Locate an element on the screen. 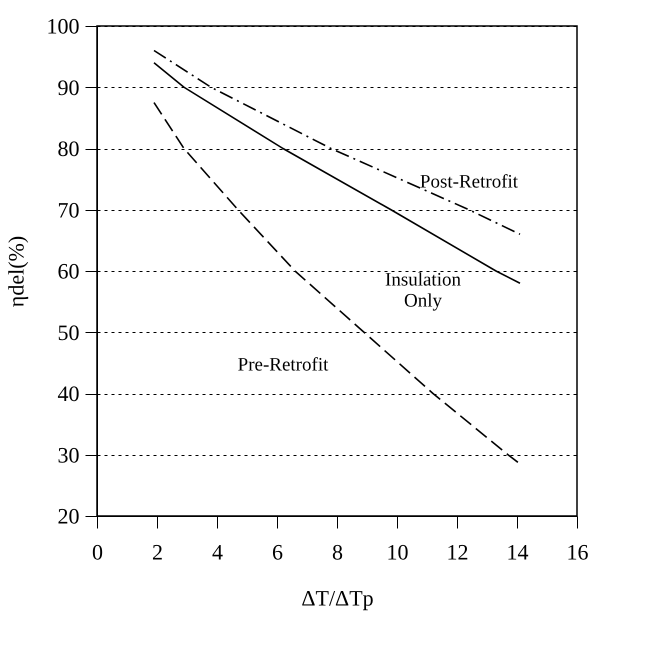 The width and height of the screenshot is (665, 655). y-tick-label: 60 is located at coordinates (69, 271).